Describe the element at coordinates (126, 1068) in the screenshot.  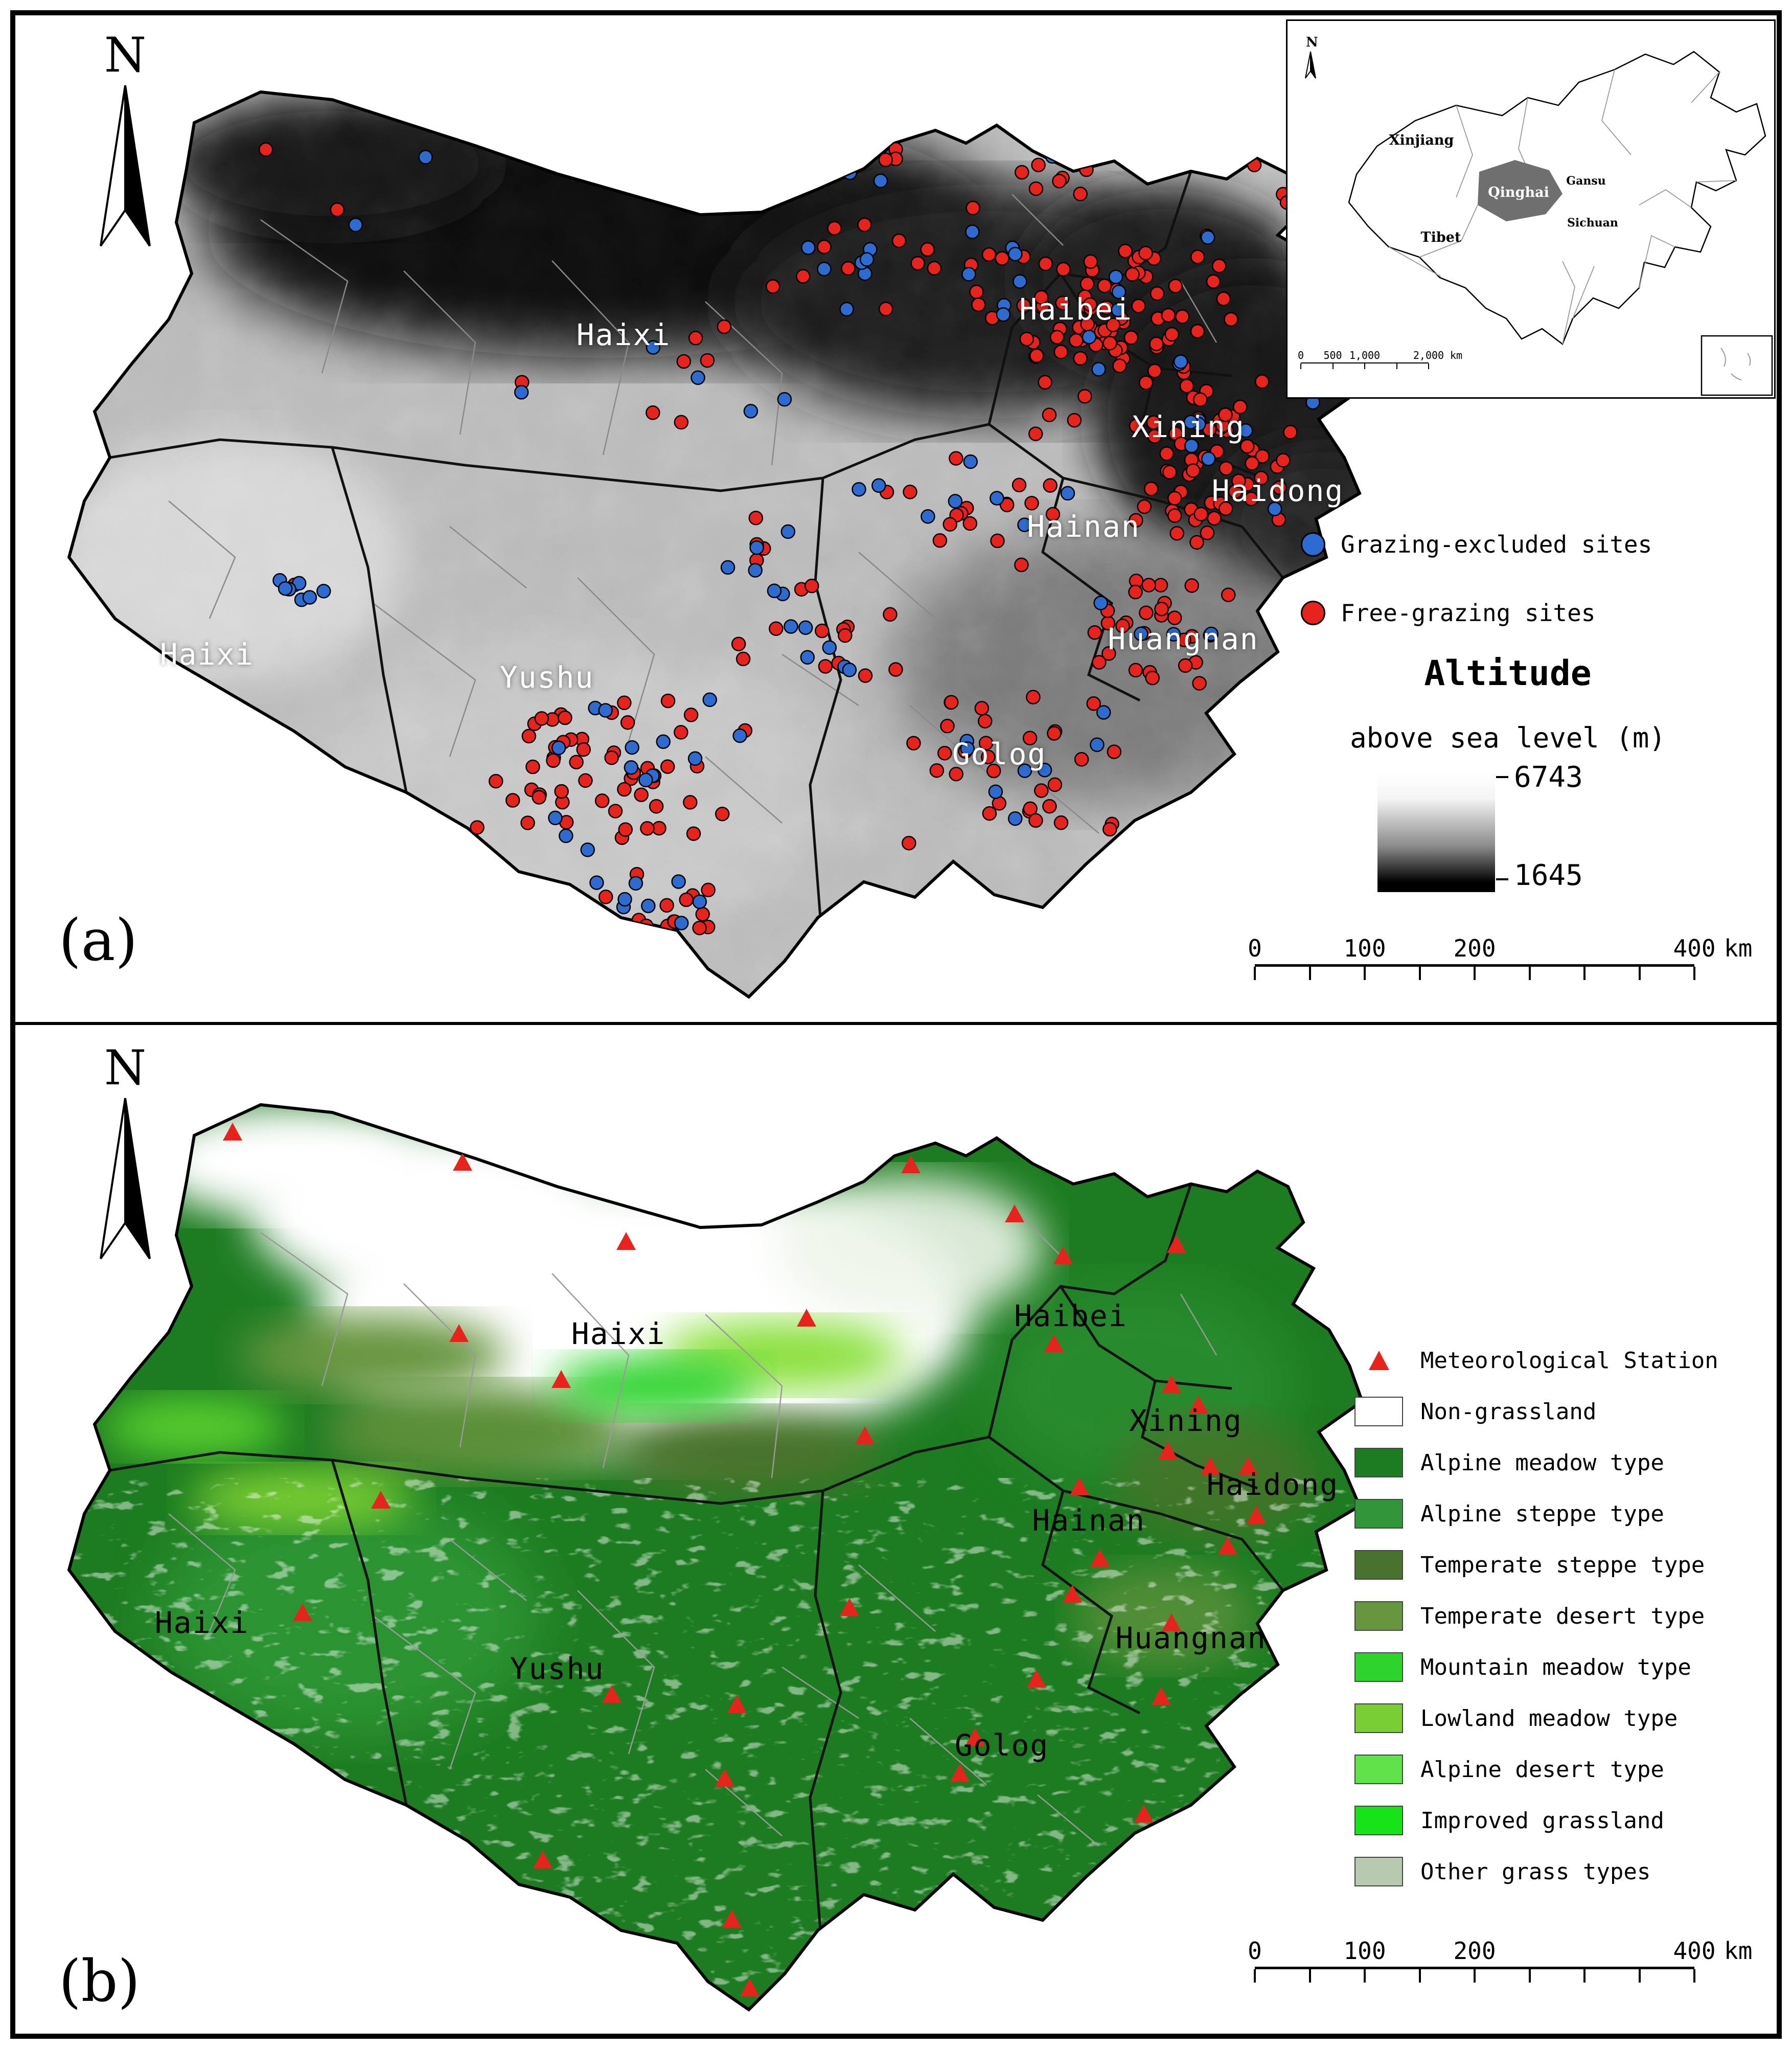
I see `north-label: N` at that location.